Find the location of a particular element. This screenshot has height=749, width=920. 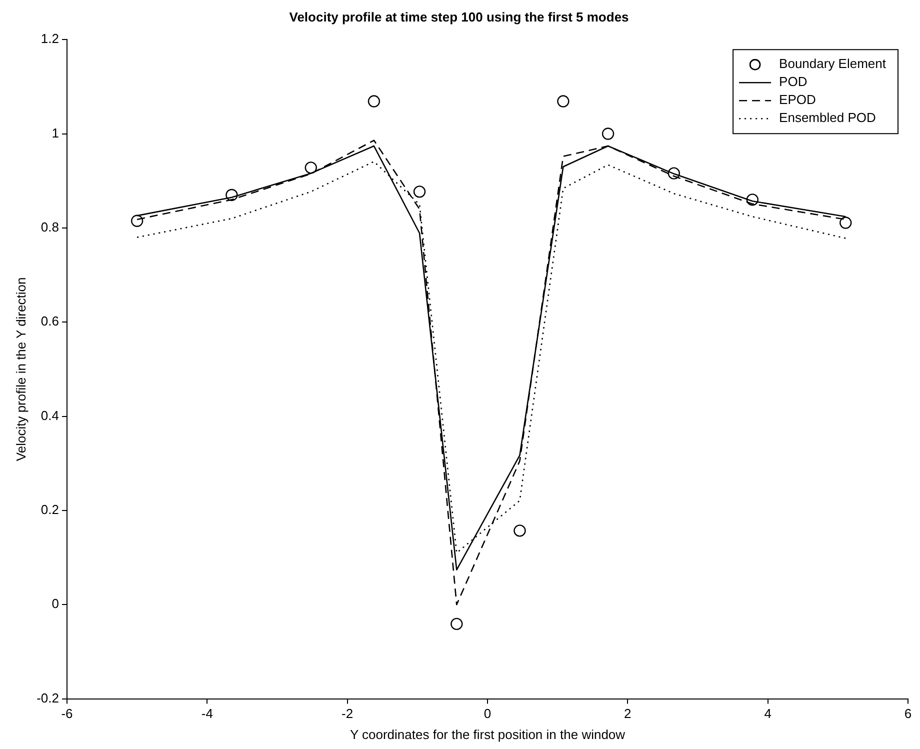

x-tick-label: -6 is located at coordinates (67, 714).